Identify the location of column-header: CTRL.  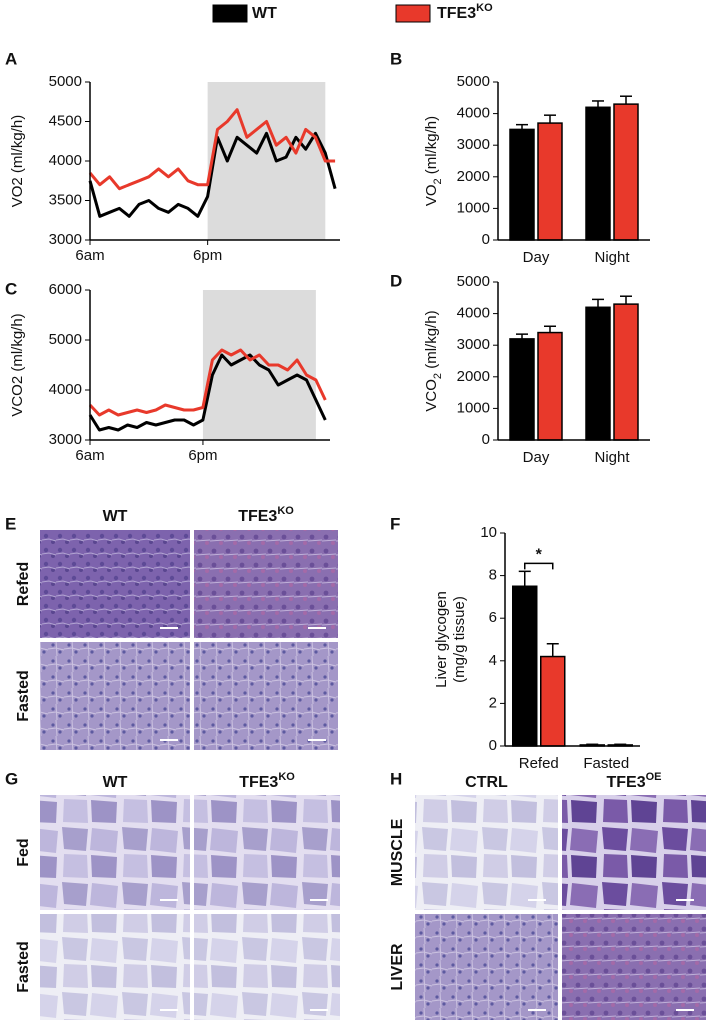
(486, 782).